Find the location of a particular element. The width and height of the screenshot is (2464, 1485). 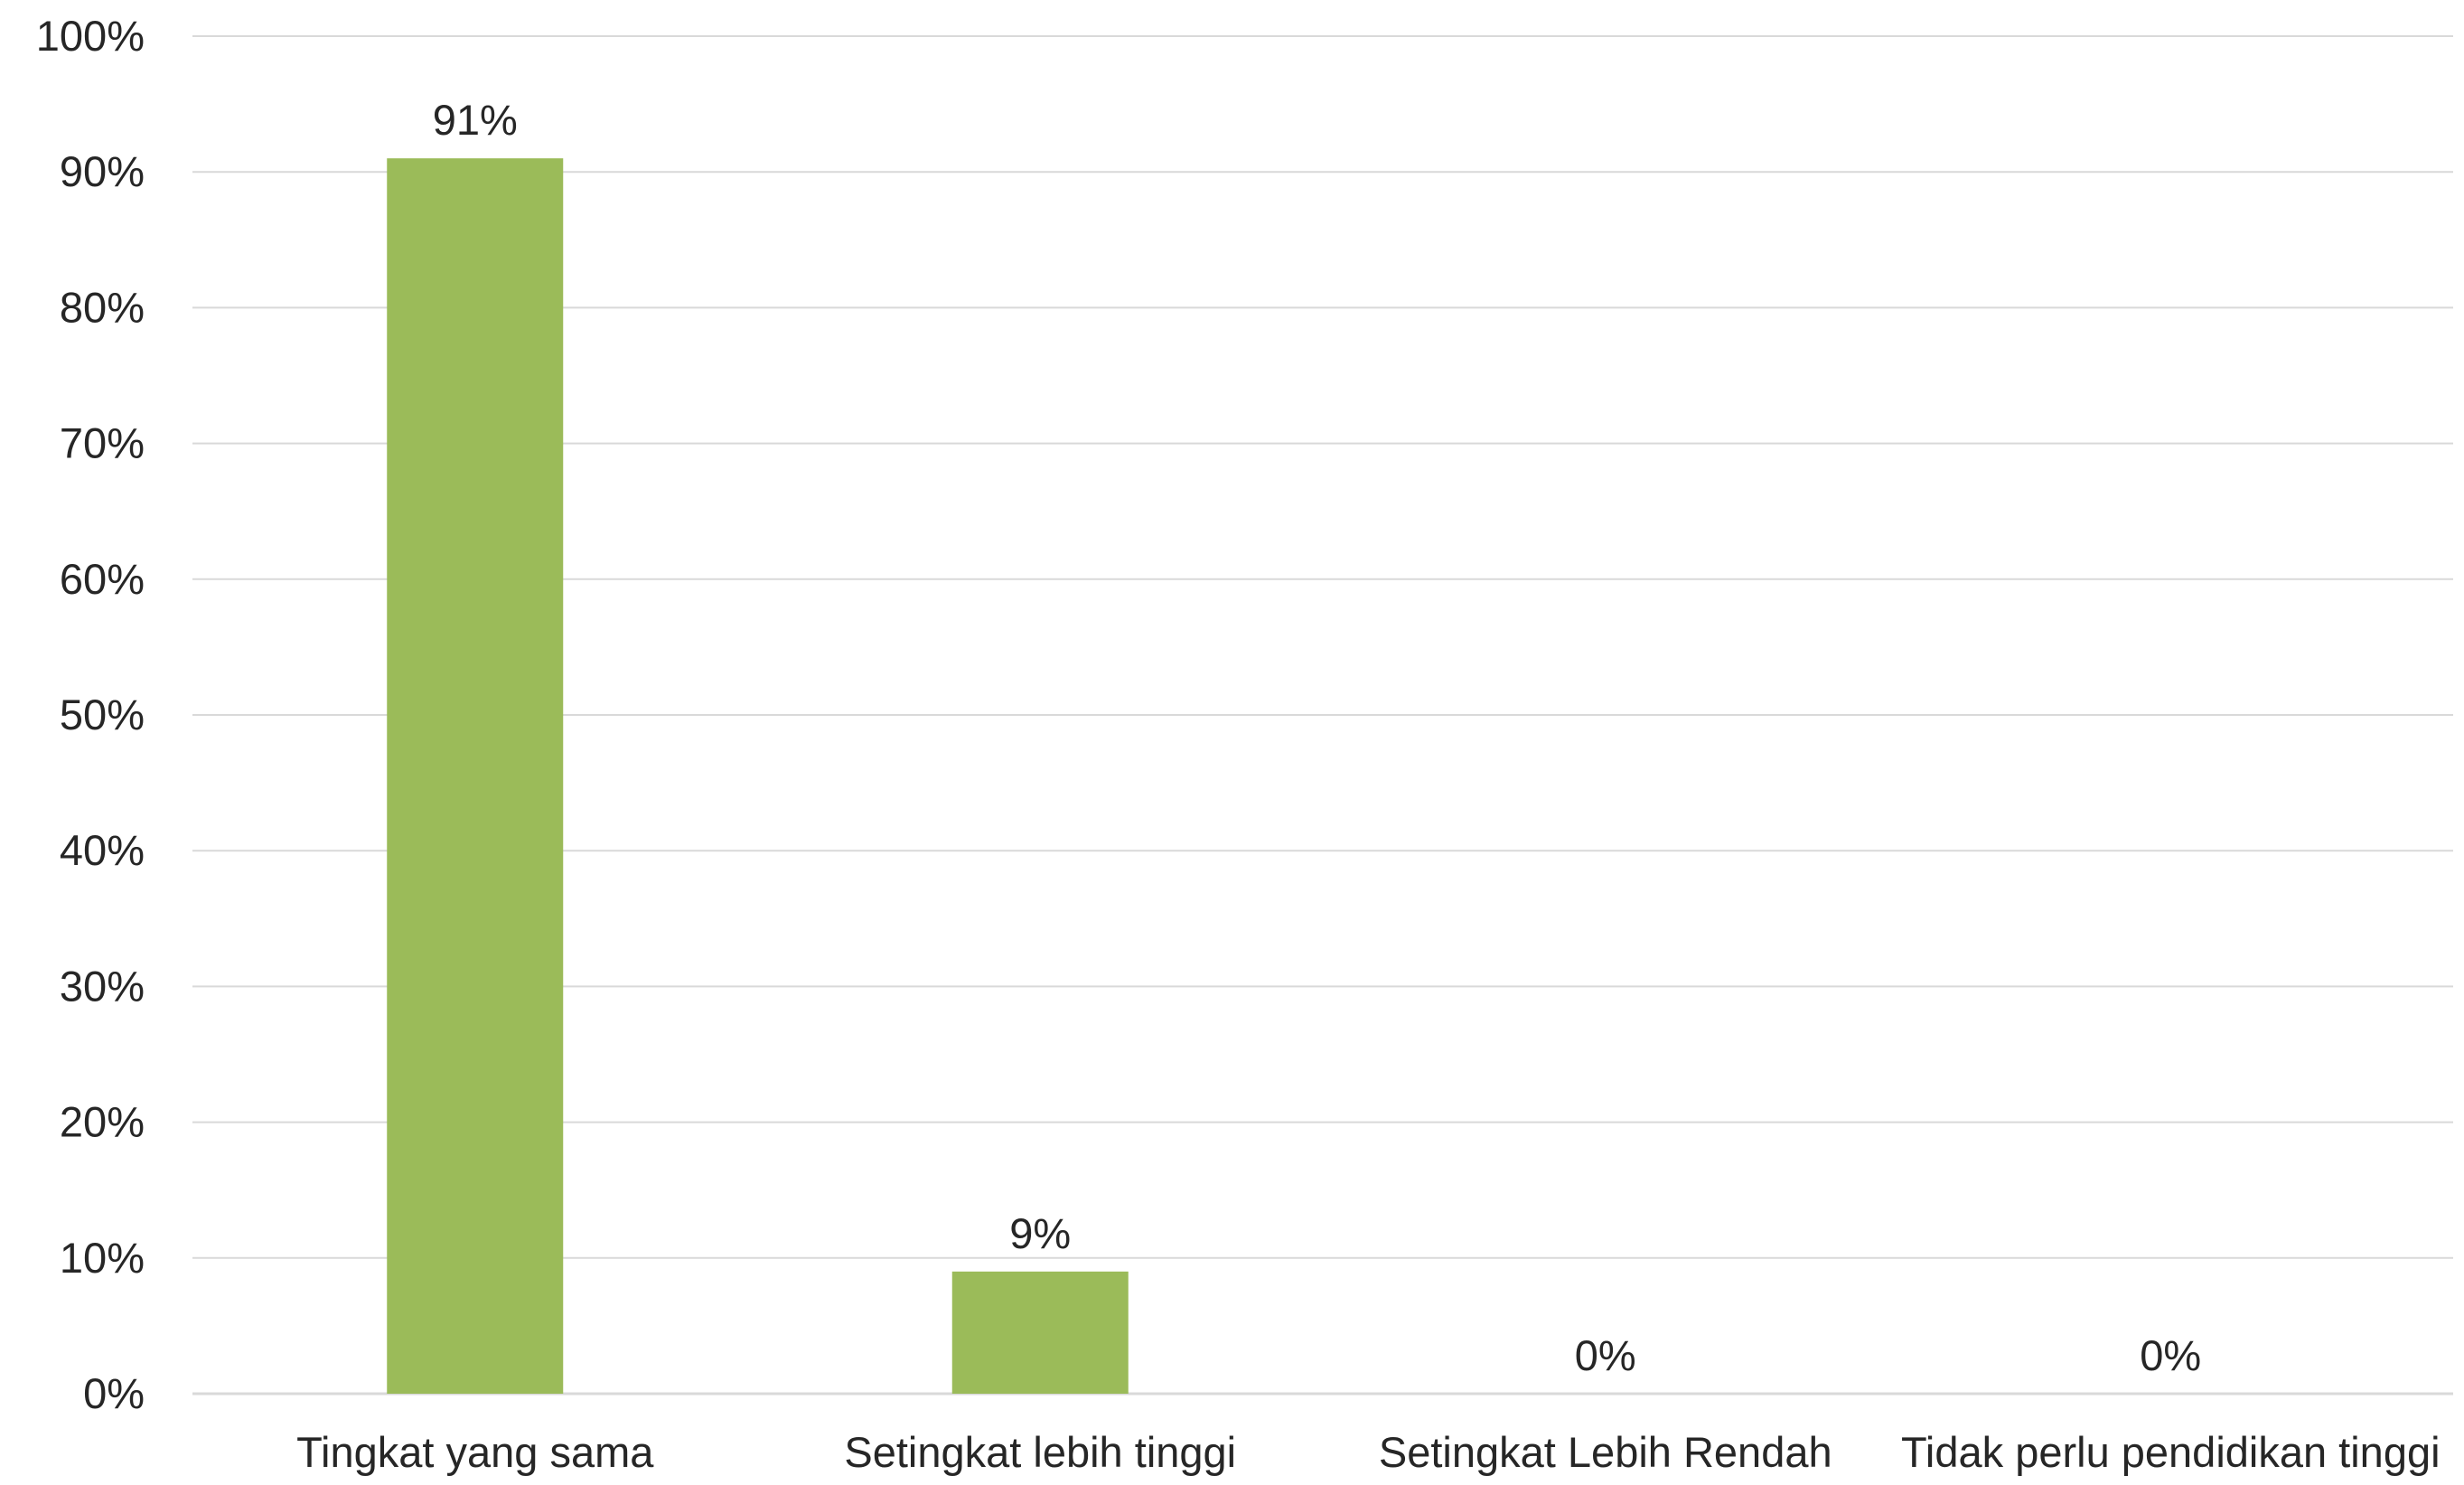

x-category-label: Setingkat lebih tinggi is located at coordinates (1040, 1452).